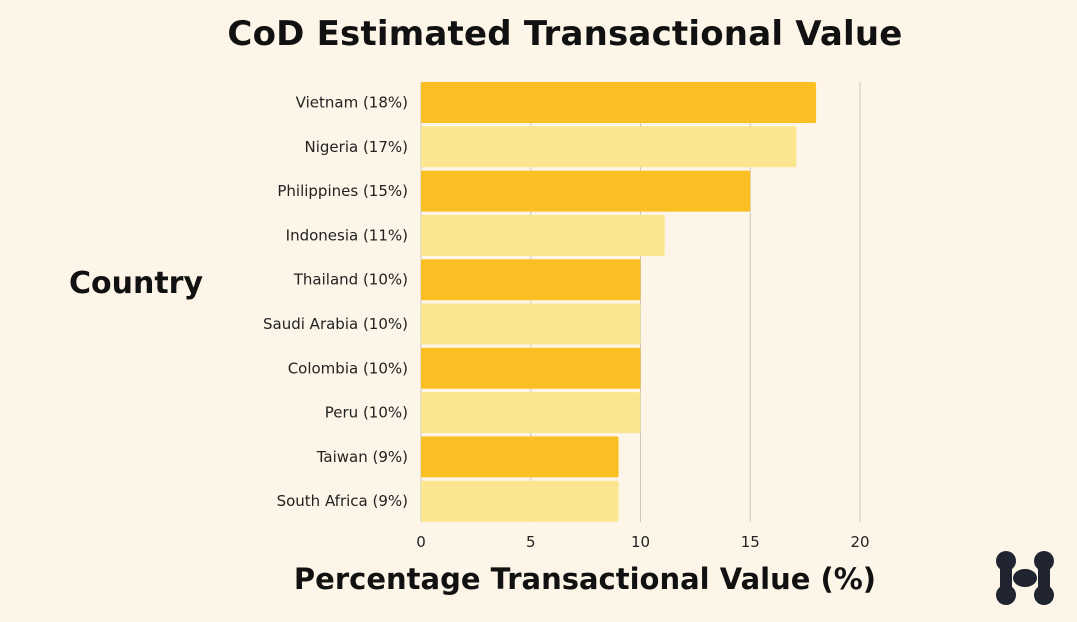 The height and width of the screenshot is (622, 1077). What do you see at coordinates (350, 280) in the screenshot?
I see `category-label: Thailand (10%)` at bounding box center [350, 280].